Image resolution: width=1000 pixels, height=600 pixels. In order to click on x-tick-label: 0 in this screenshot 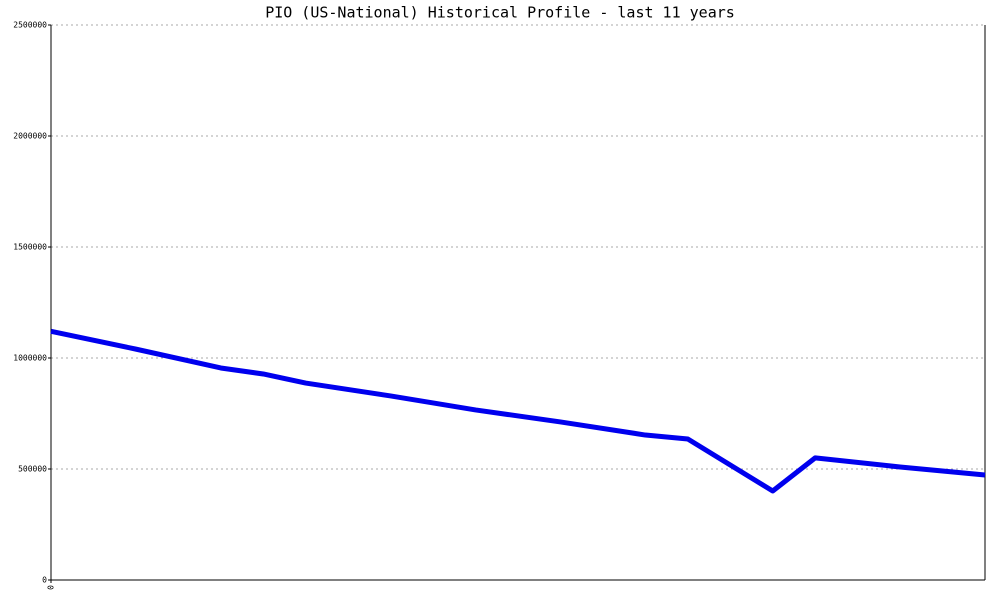, I will do `click(51, 587)`.